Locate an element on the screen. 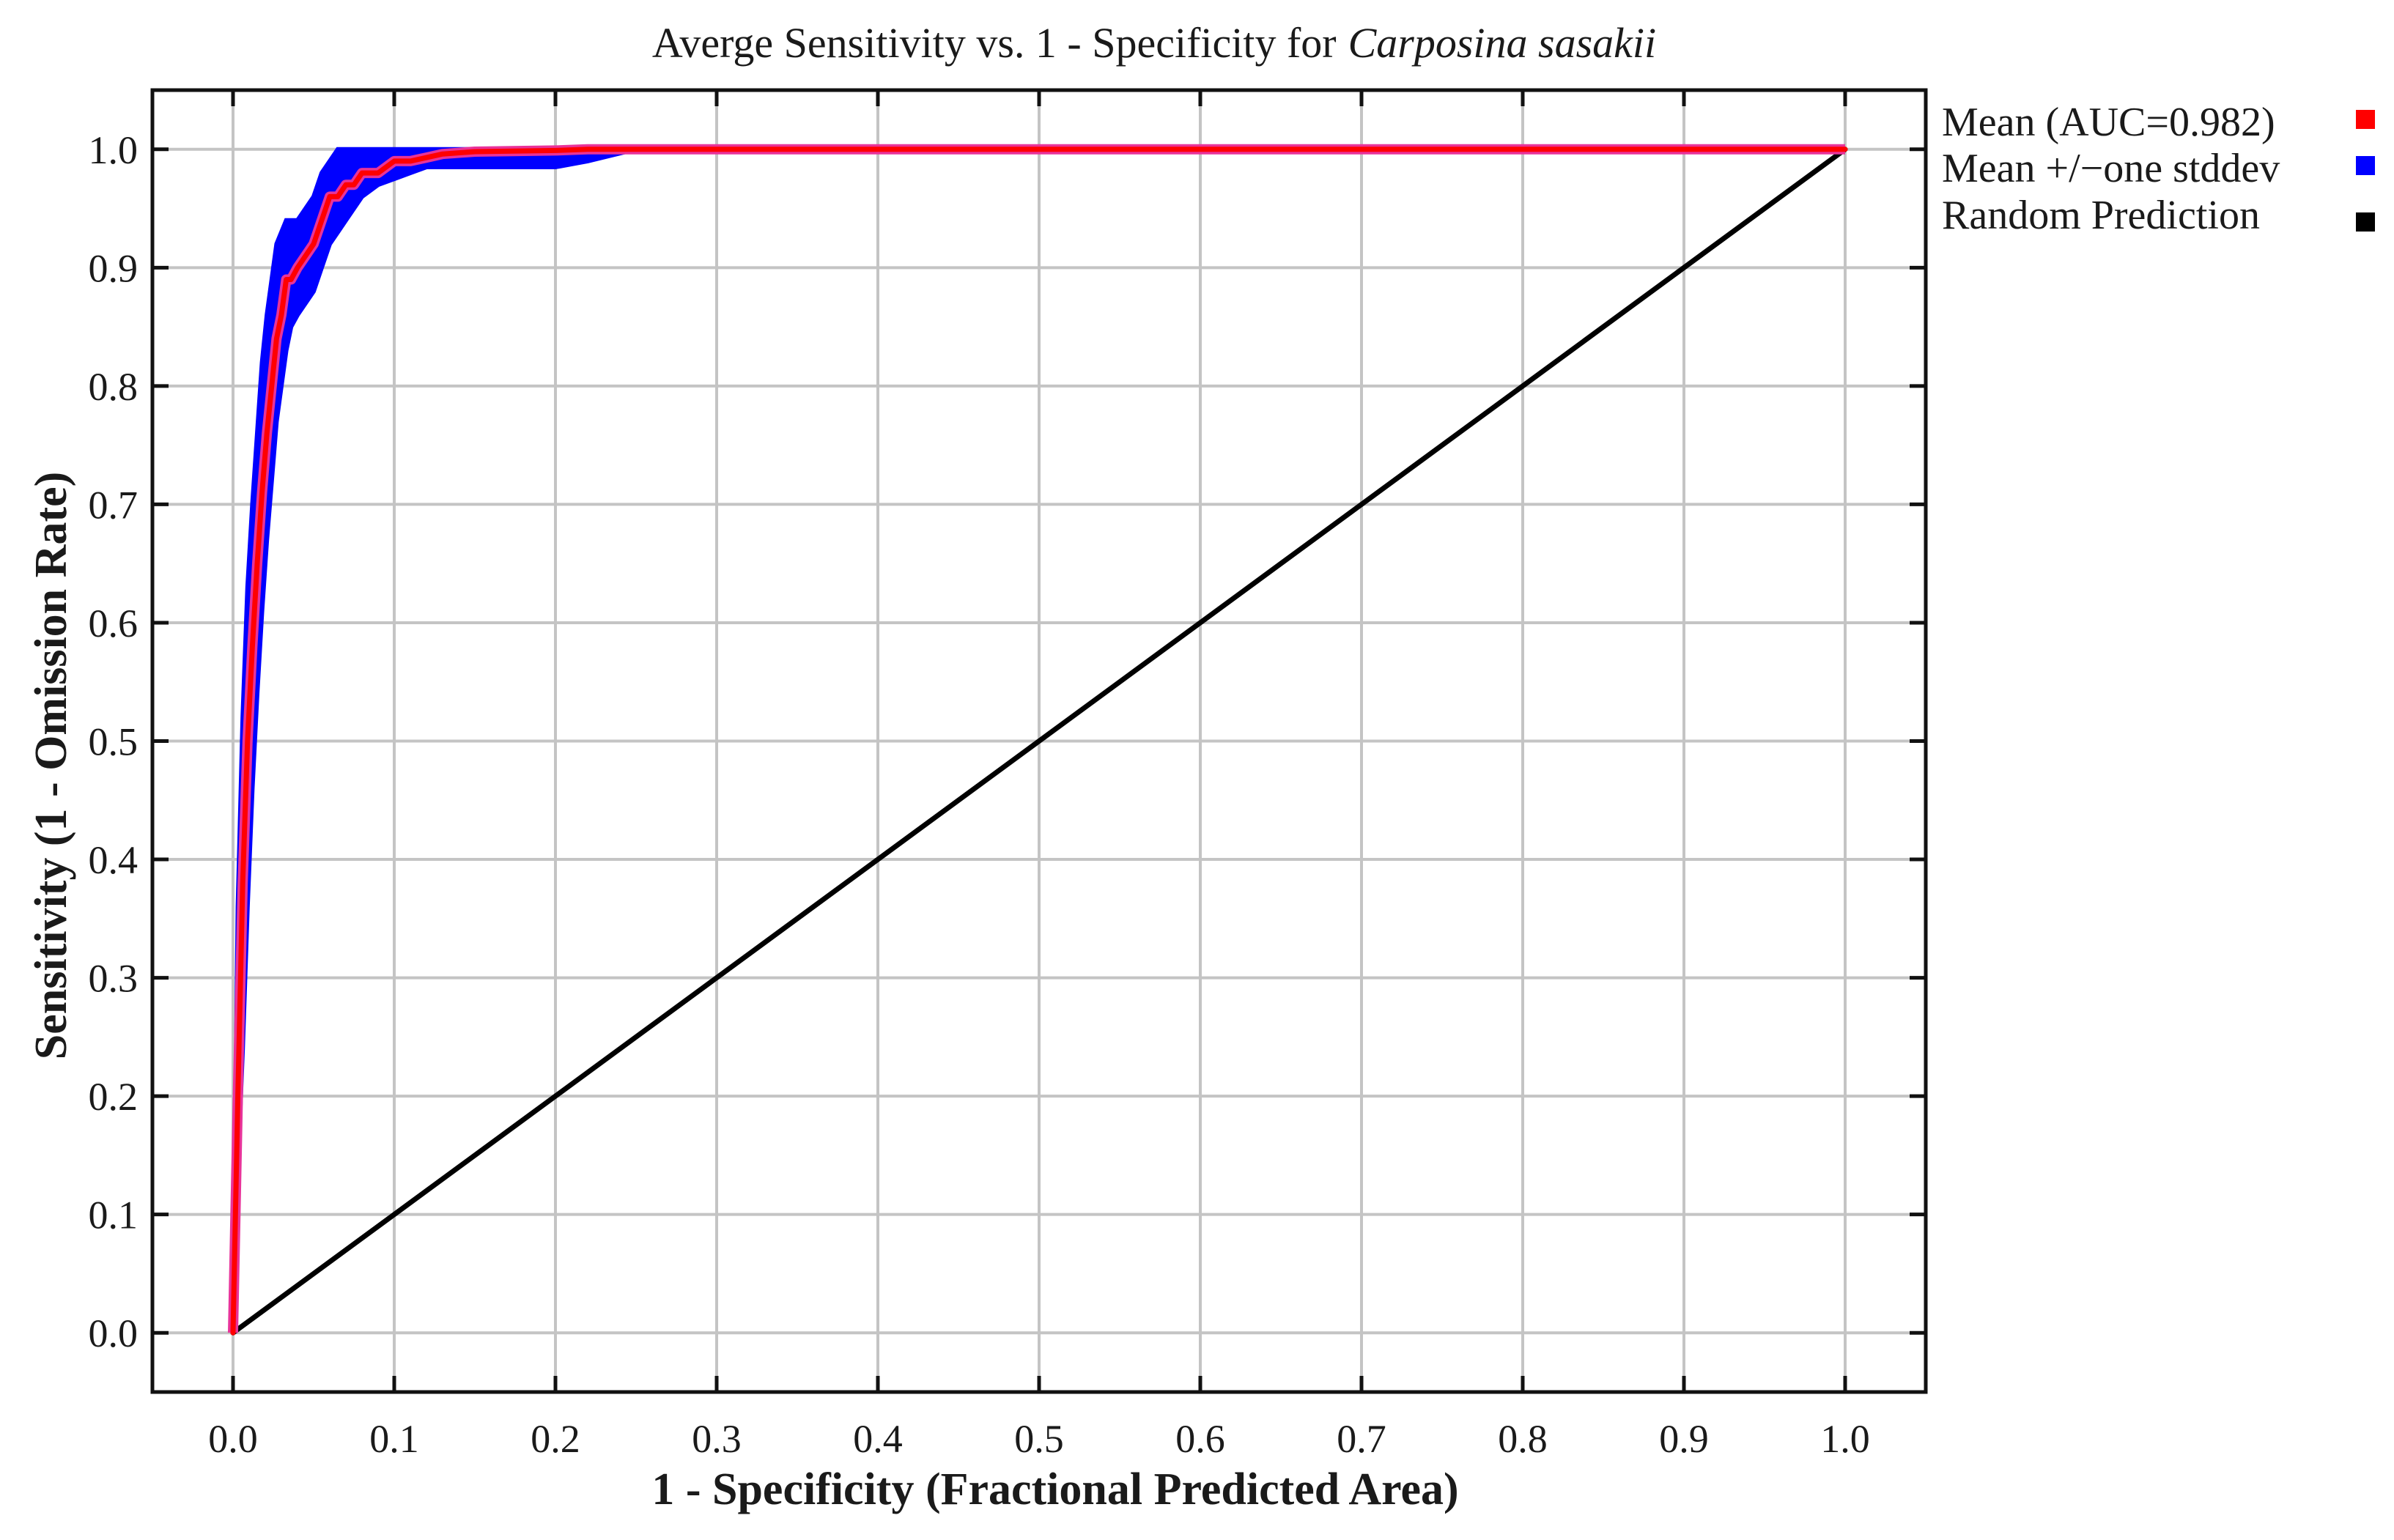 The height and width of the screenshot is (1540, 2394). y-tick-label: 0.8 is located at coordinates (113, 387).